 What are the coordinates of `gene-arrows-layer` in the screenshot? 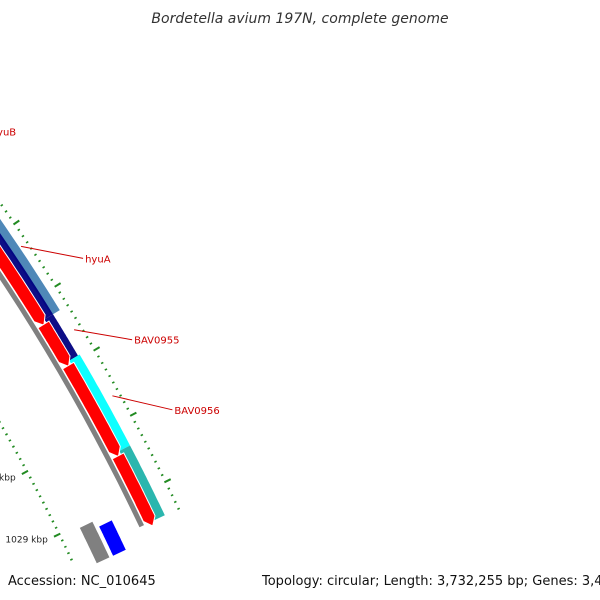 It's located at (78, 362).